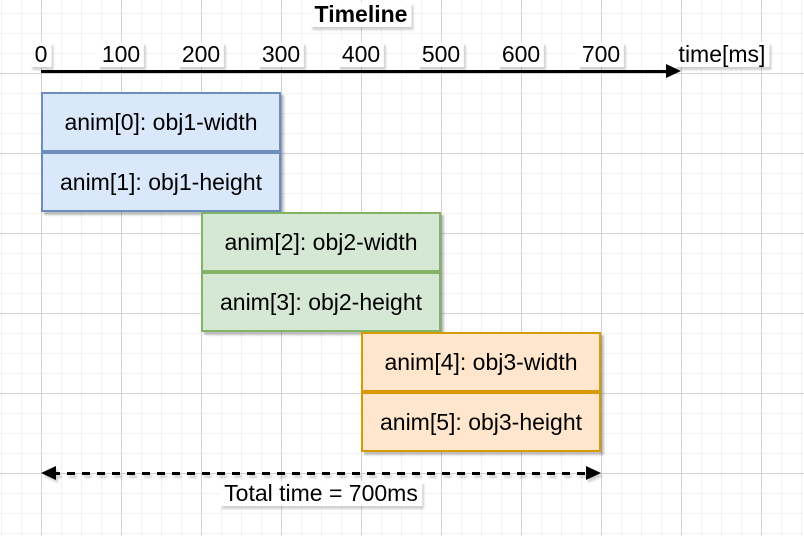 Image resolution: width=804 pixels, height=536 pixels. What do you see at coordinates (722, 54) in the screenshot?
I see `axis-unit-label: time[ms]` at bounding box center [722, 54].